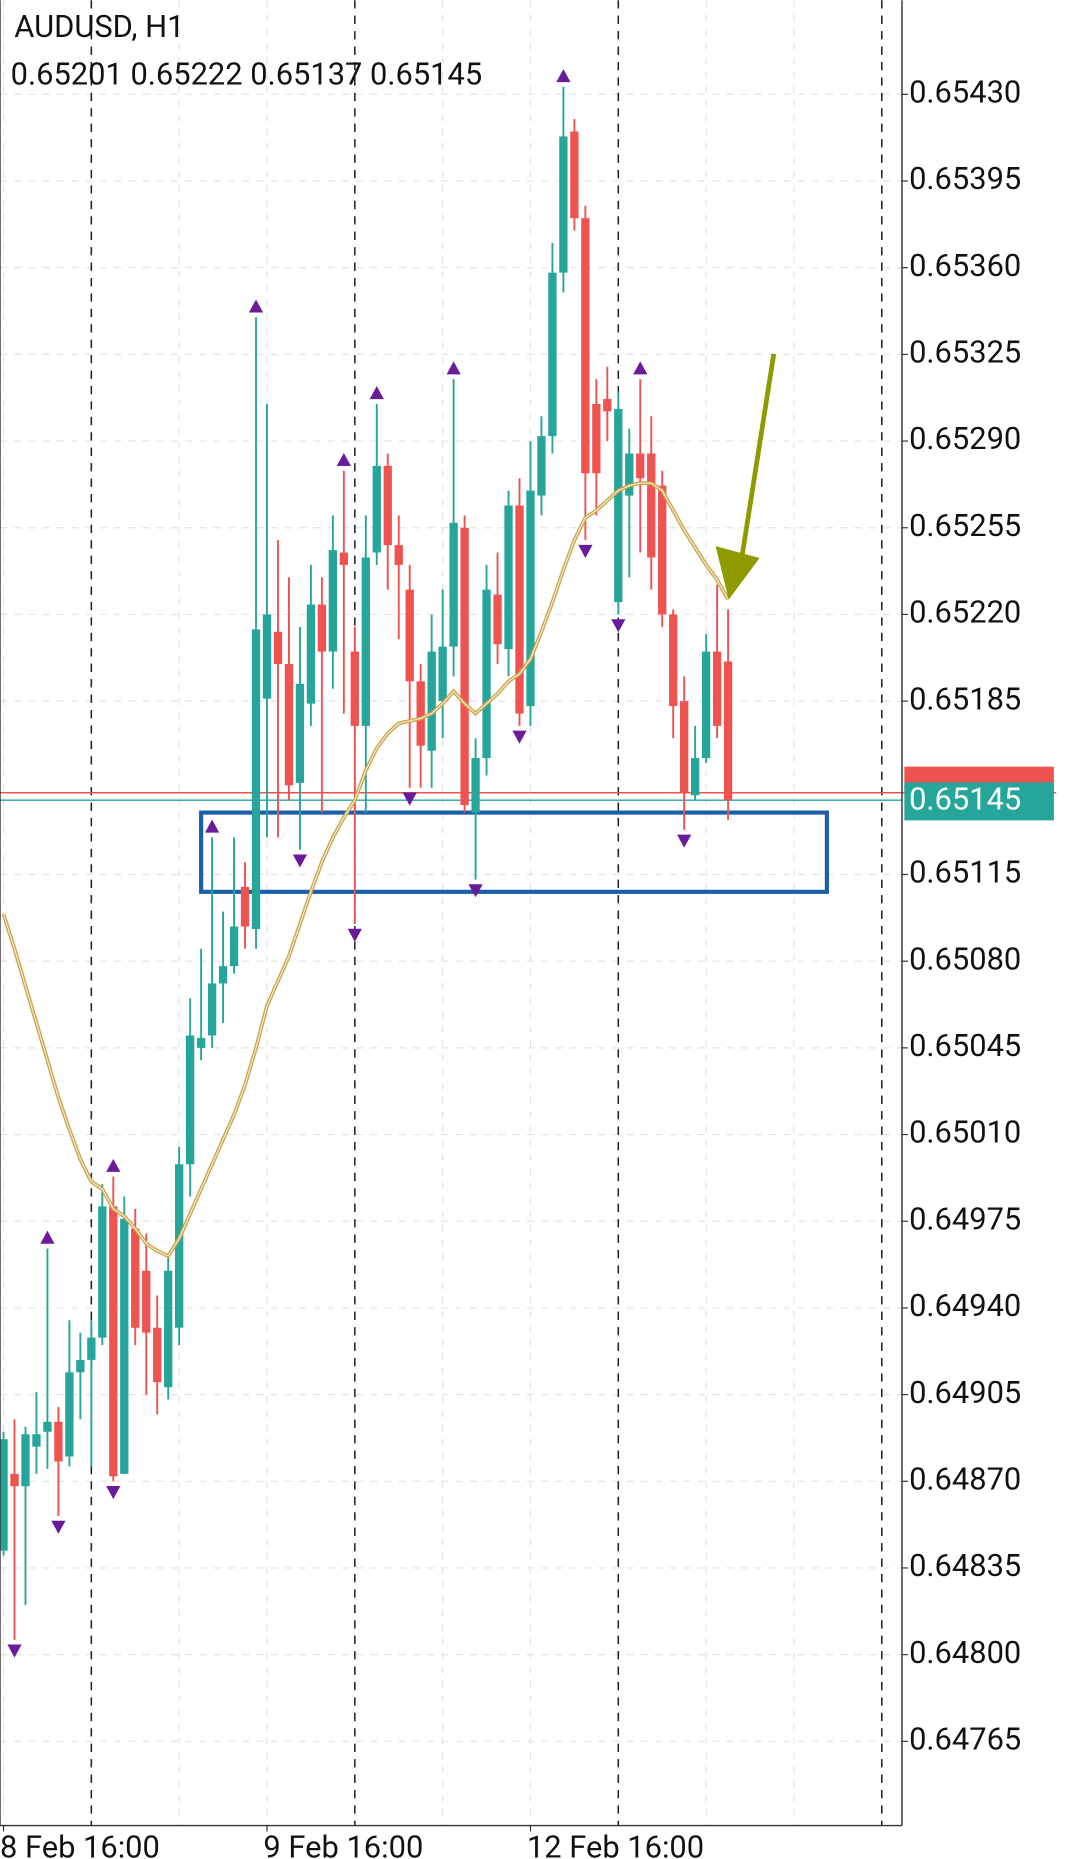 The width and height of the screenshot is (1080, 1859). Describe the element at coordinates (965, 1392) in the screenshot. I see `y-tick-label: 0.64905` at that location.